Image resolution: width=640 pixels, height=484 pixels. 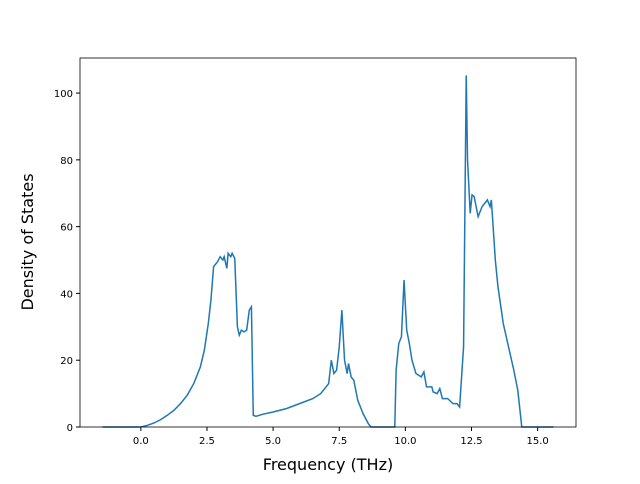 What do you see at coordinates (405, 441) in the screenshot?
I see `x-tick-label: 10.0` at bounding box center [405, 441].